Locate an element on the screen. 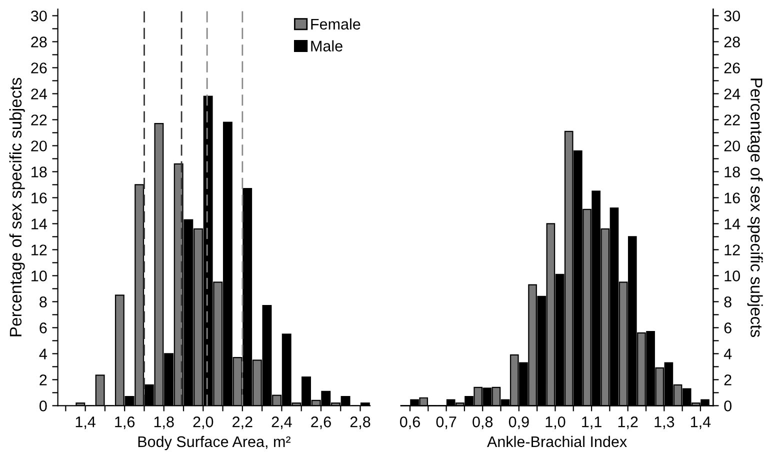  x-tick-label: 2,2 is located at coordinates (242, 423).